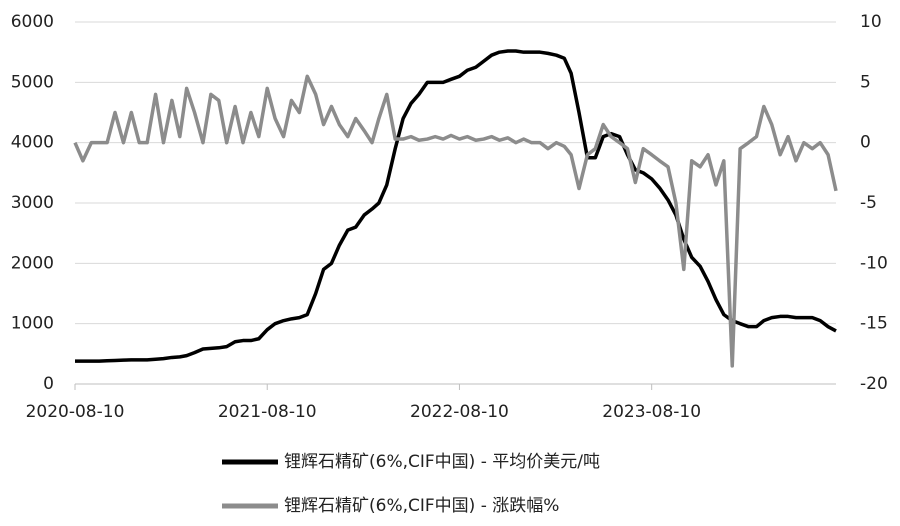 This screenshot has height=526, width=900. Describe the element at coordinates (868, 203) in the screenshot. I see `y2-tick-label: -5` at that location.